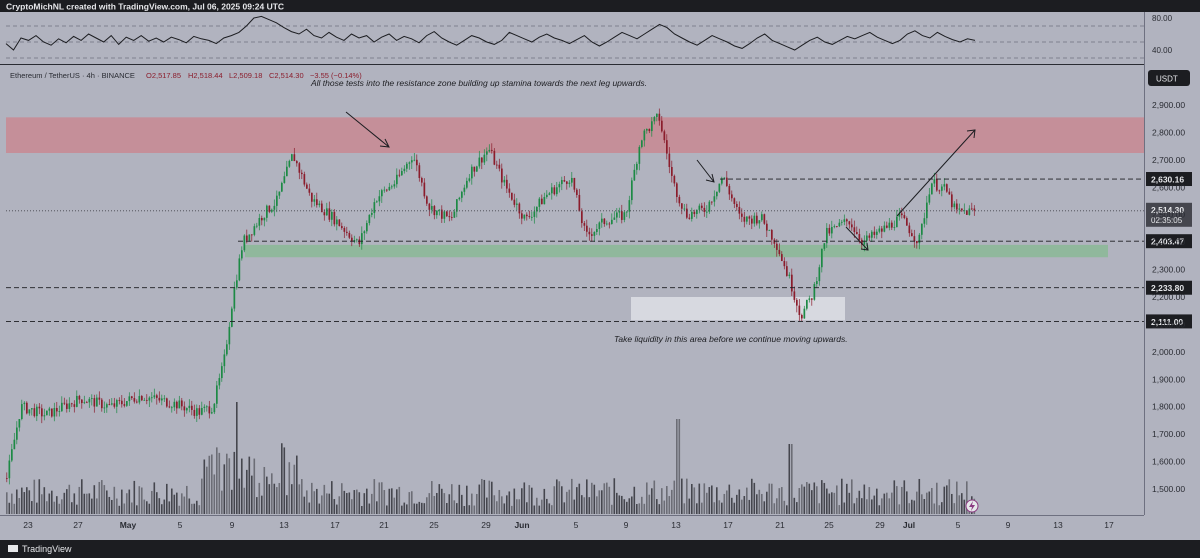 The width and height of the screenshot is (1200, 558). What do you see at coordinates (676, 251) in the screenshot?
I see `support-zone` at bounding box center [676, 251].